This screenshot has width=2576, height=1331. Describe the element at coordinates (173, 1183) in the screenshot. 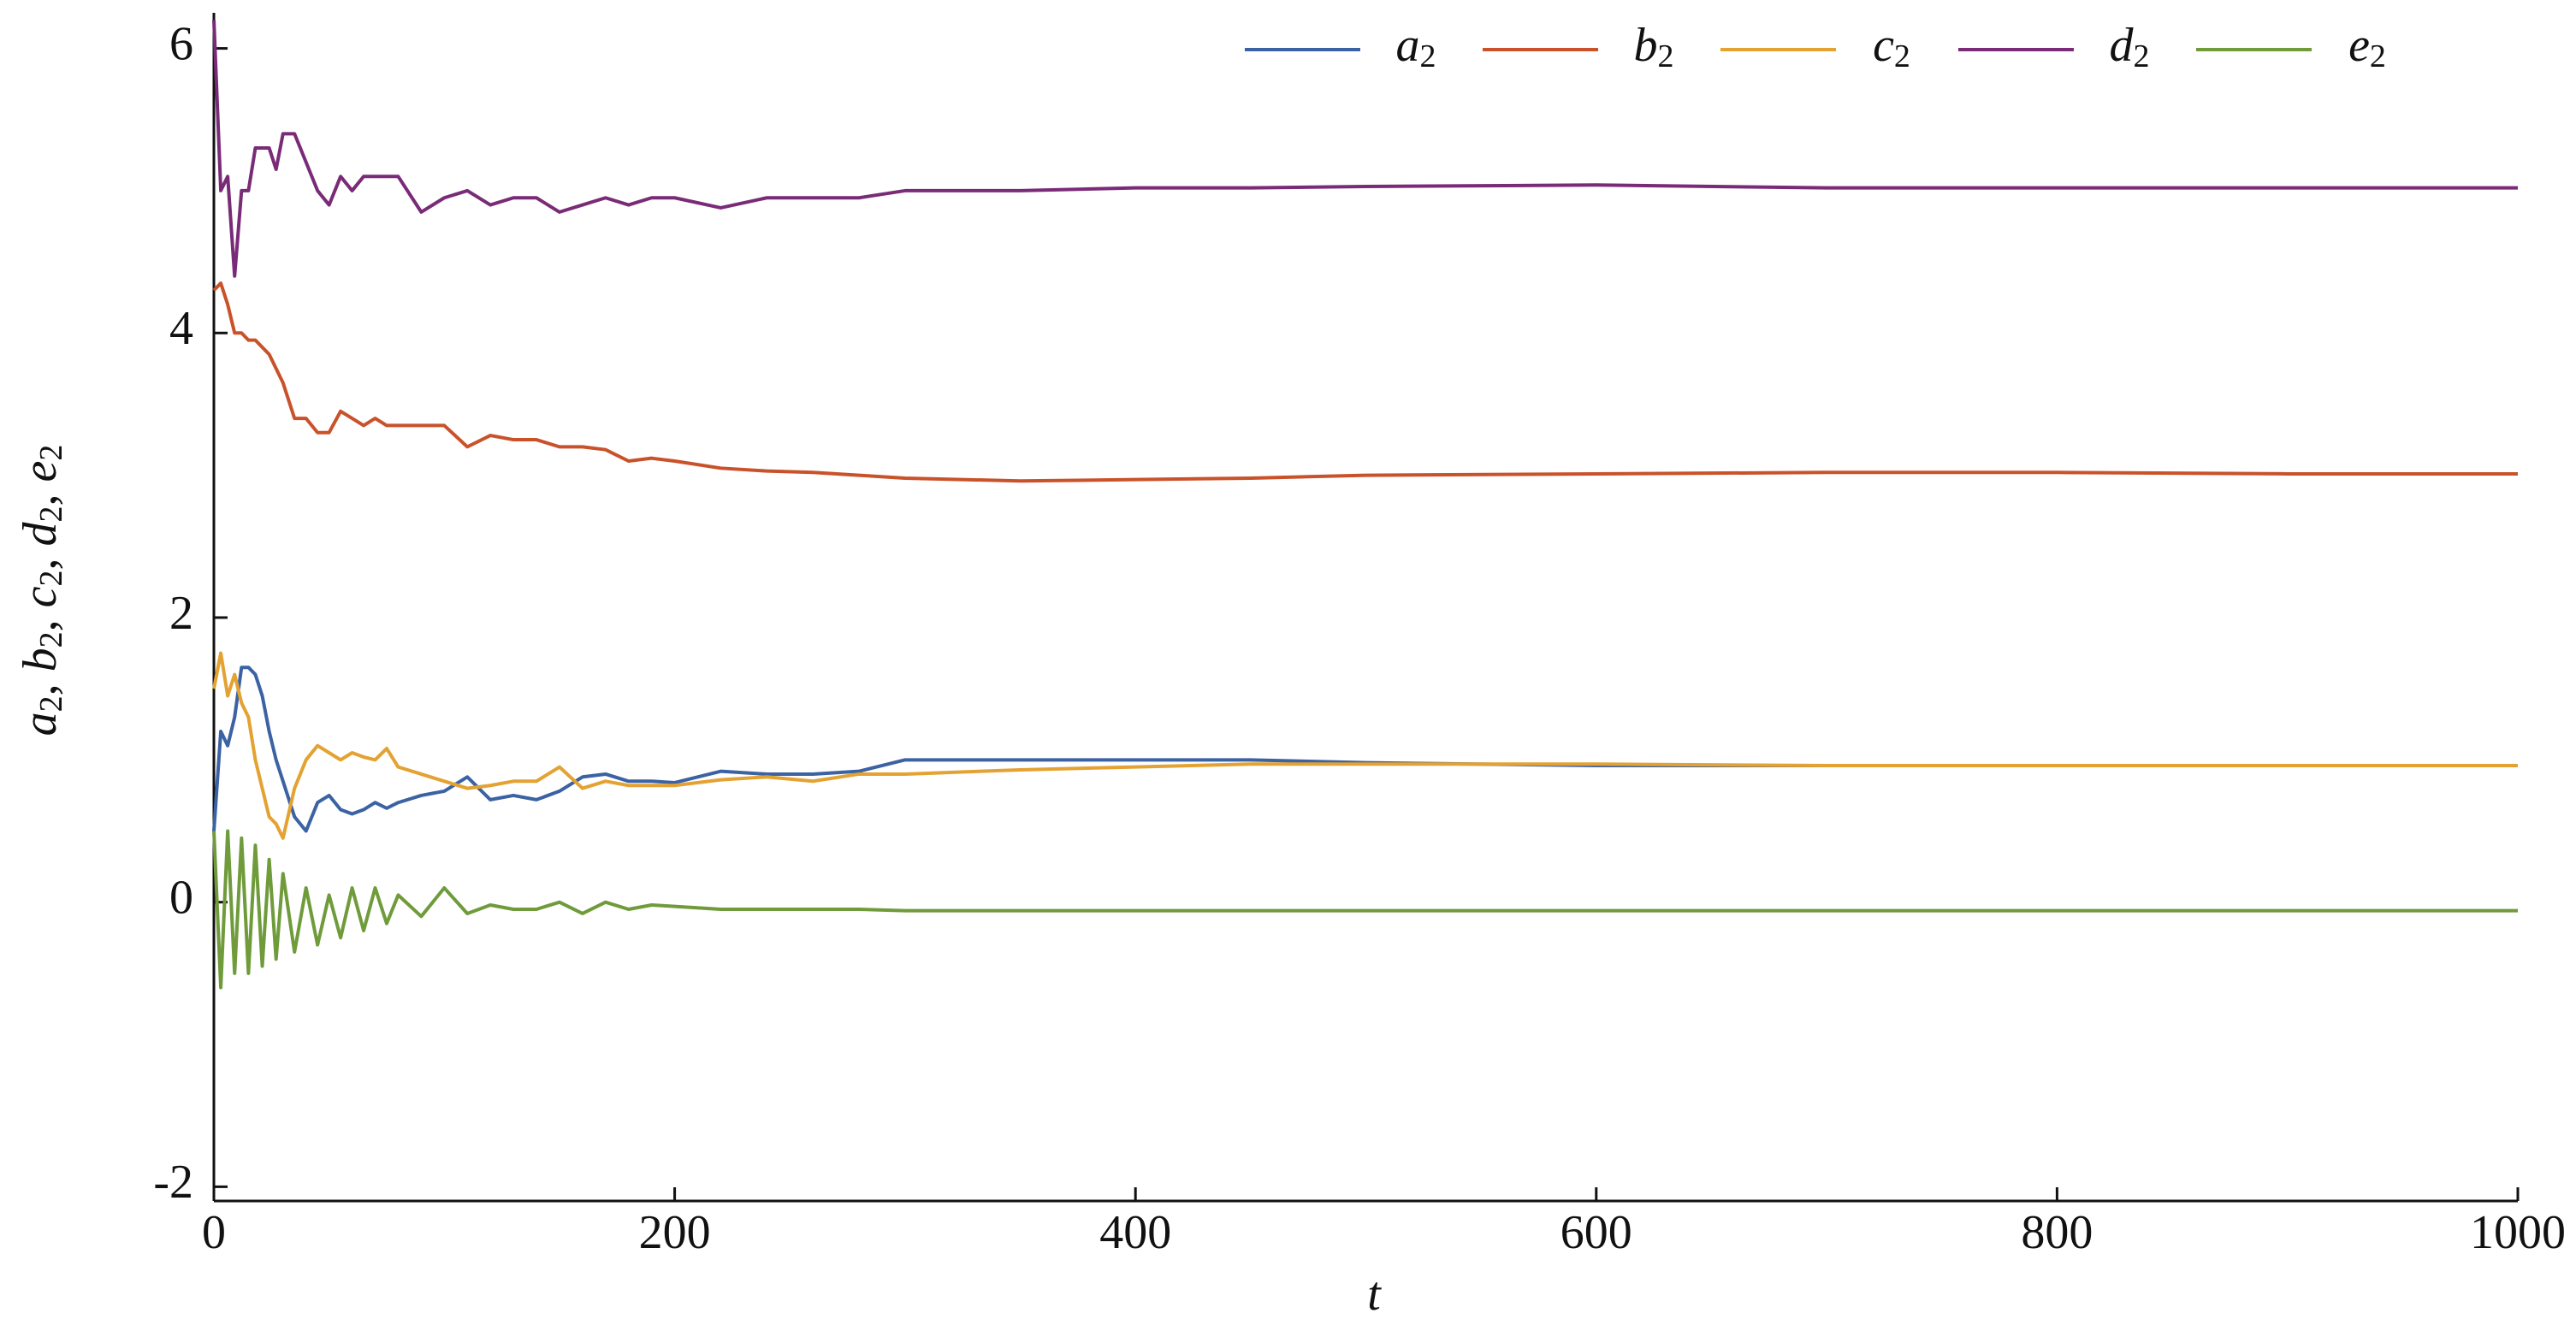

I see `y-tick-label: -2` at that location.